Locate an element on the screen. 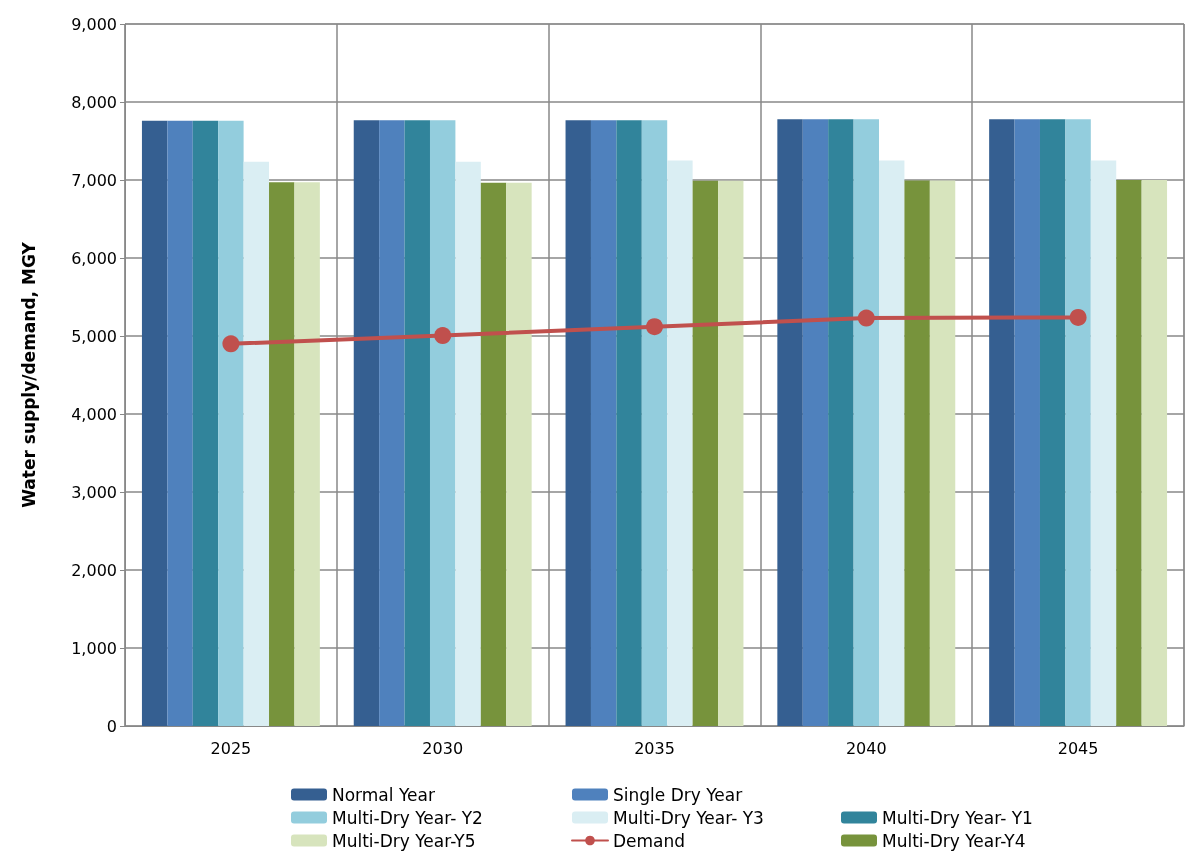 The height and width of the screenshot is (863, 1194). y-tick-label: 2,000 is located at coordinates (94, 570).